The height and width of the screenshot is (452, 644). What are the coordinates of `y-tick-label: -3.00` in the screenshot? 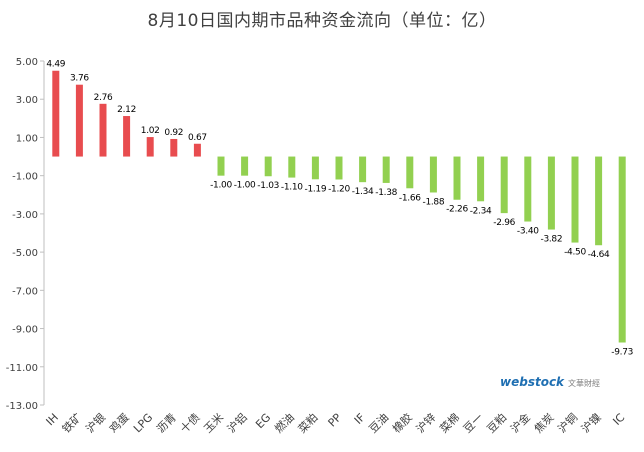 It's located at (25, 215).